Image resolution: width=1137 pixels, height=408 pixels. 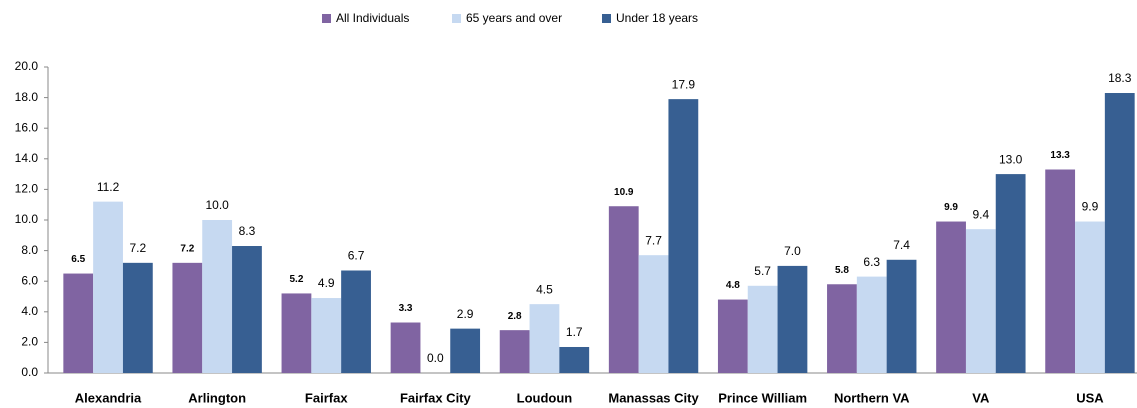 What do you see at coordinates (901, 245) in the screenshot?
I see `data-label: 7.4` at bounding box center [901, 245].